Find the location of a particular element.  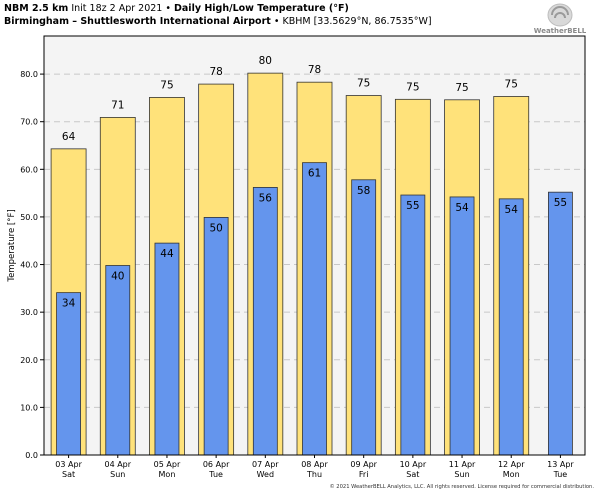

x-tick-weekday-label: Thu is located at coordinates (314, 474).